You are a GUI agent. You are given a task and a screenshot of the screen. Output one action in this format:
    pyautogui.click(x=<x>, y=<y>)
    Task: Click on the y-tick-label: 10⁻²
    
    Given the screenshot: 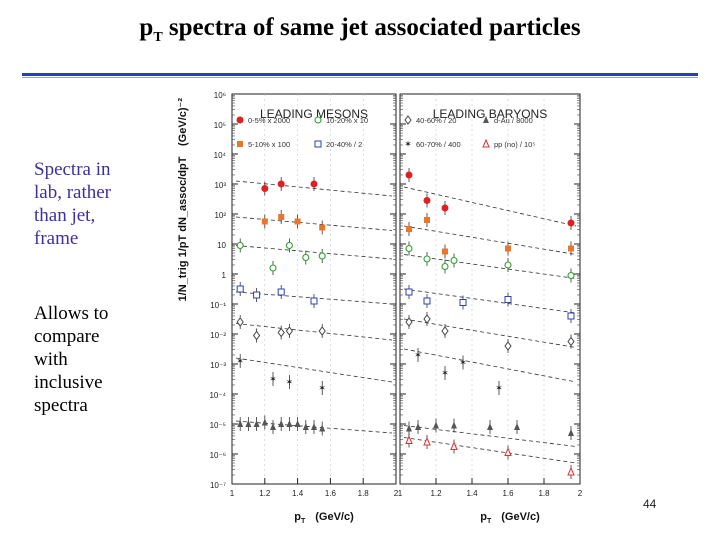 What is the action you would take?
    pyautogui.click(x=218, y=335)
    